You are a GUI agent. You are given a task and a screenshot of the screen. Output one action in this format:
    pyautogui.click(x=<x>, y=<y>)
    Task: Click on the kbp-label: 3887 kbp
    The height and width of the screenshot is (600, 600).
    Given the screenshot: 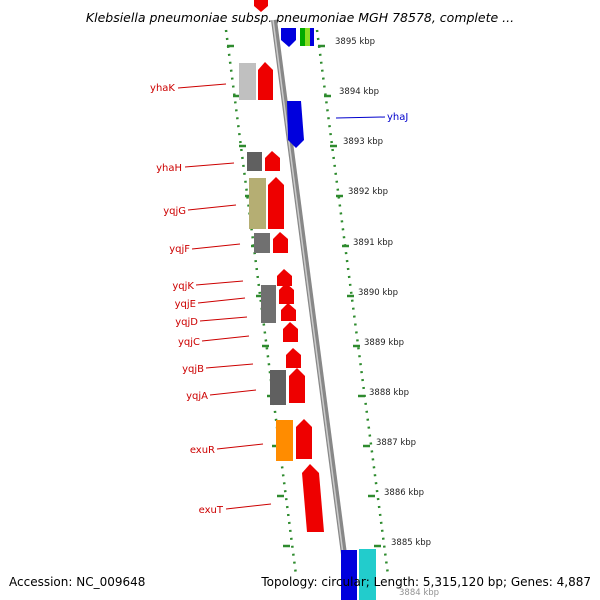 What is the action you would take?
    pyautogui.click(x=396, y=443)
    